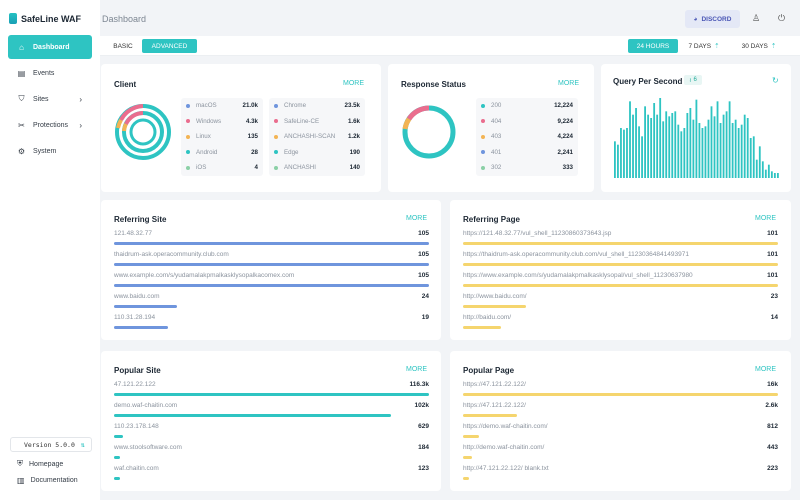  Describe the element at coordinates (716, 19) in the screenshot. I see `discord-label: DISCORD` at that location.